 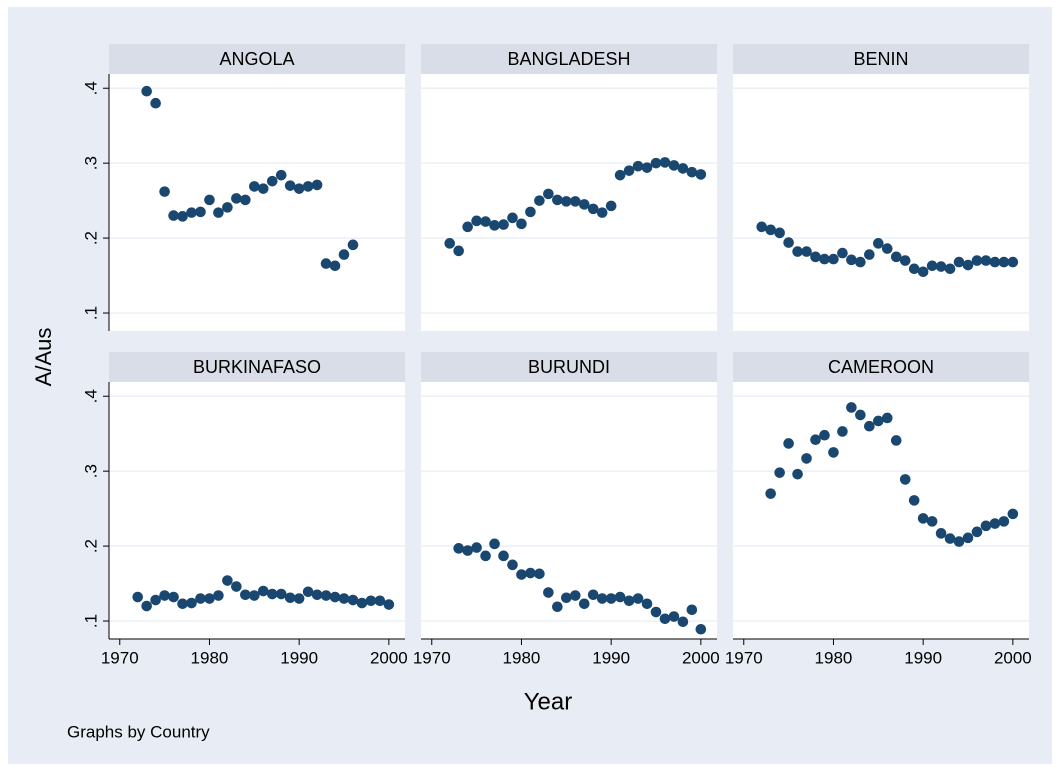 I want to click on x-tick-label: 1970, so click(x=744, y=657).